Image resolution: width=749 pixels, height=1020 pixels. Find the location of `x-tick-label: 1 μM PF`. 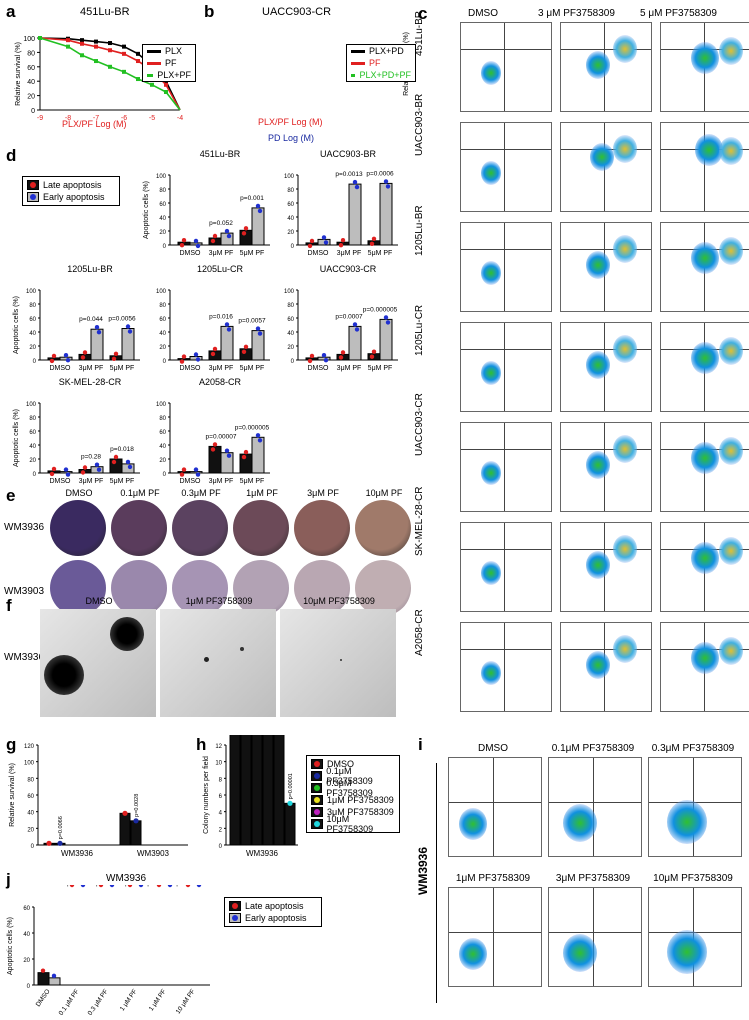

x-tick-label: 1 μM PF is located at coordinates (129, 1000).